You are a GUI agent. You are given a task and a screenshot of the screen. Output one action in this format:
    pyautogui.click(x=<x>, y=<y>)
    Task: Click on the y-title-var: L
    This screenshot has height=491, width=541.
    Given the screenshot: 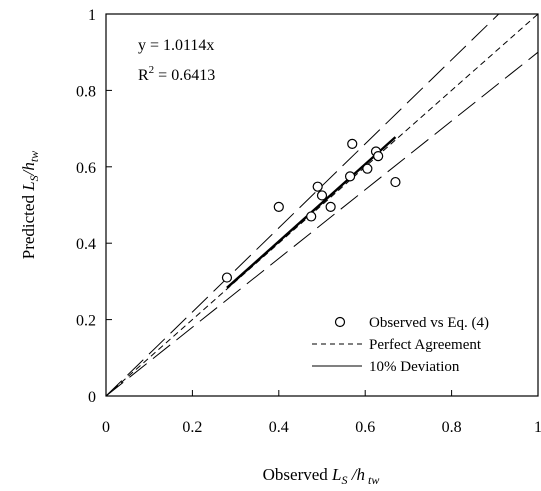 What is the action you would take?
    pyautogui.click(x=28, y=186)
    